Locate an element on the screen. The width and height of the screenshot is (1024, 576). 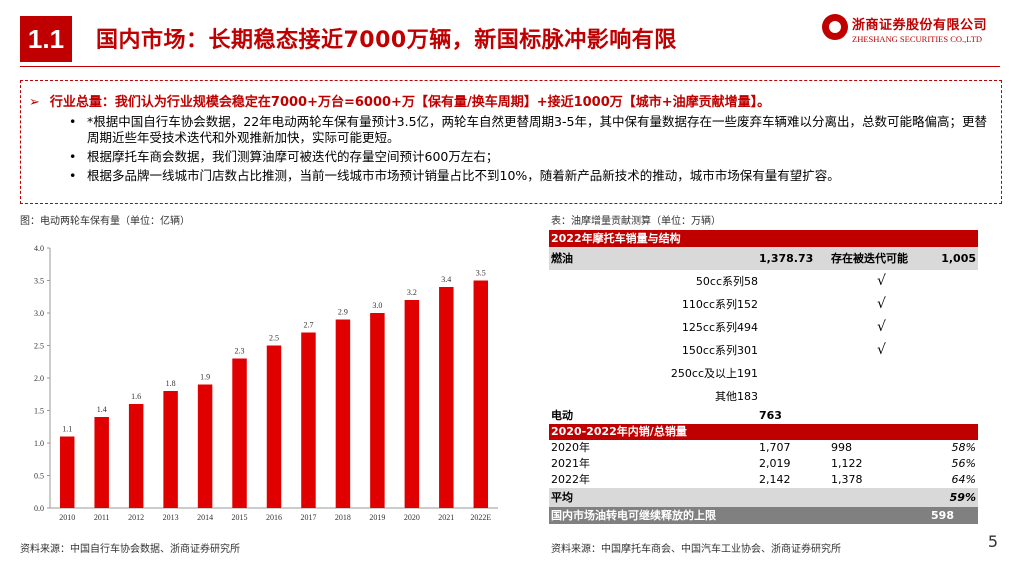
table-row-upper-limit: 国内市场油转电可继续释放的上限 598 is located at coordinates (763, 515).